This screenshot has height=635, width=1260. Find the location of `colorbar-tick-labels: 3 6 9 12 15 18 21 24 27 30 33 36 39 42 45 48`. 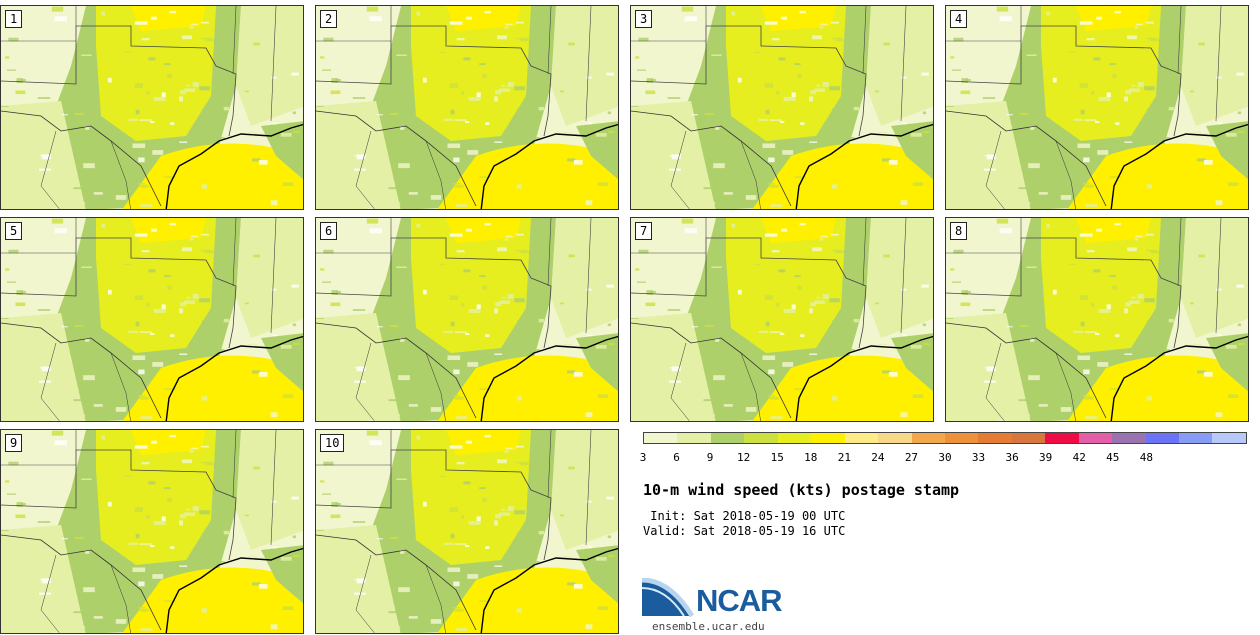

colorbar-tick-labels: 3 6 9 12 15 18 21 24 27 30 33 36 39 42 45 48 is located at coordinates (630, 458).